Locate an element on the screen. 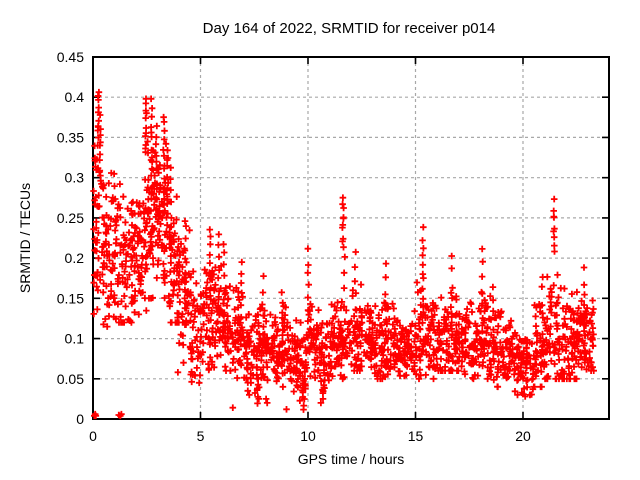  y-tick-label: 0.4 is located at coordinates (75, 97).